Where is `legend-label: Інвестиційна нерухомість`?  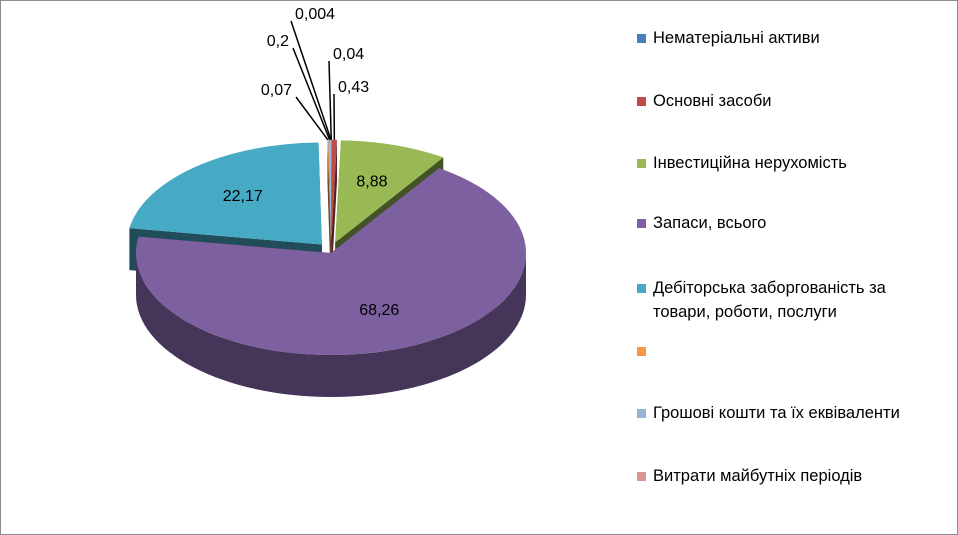 legend-label: Інвестиційна нерухомість is located at coordinates (750, 163).